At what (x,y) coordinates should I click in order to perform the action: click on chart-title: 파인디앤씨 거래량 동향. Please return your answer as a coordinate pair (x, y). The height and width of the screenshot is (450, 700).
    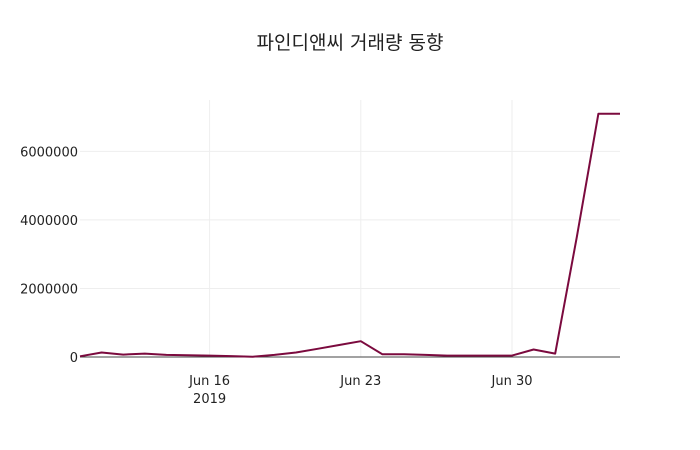
    Looking at the image, I should click on (350, 43).